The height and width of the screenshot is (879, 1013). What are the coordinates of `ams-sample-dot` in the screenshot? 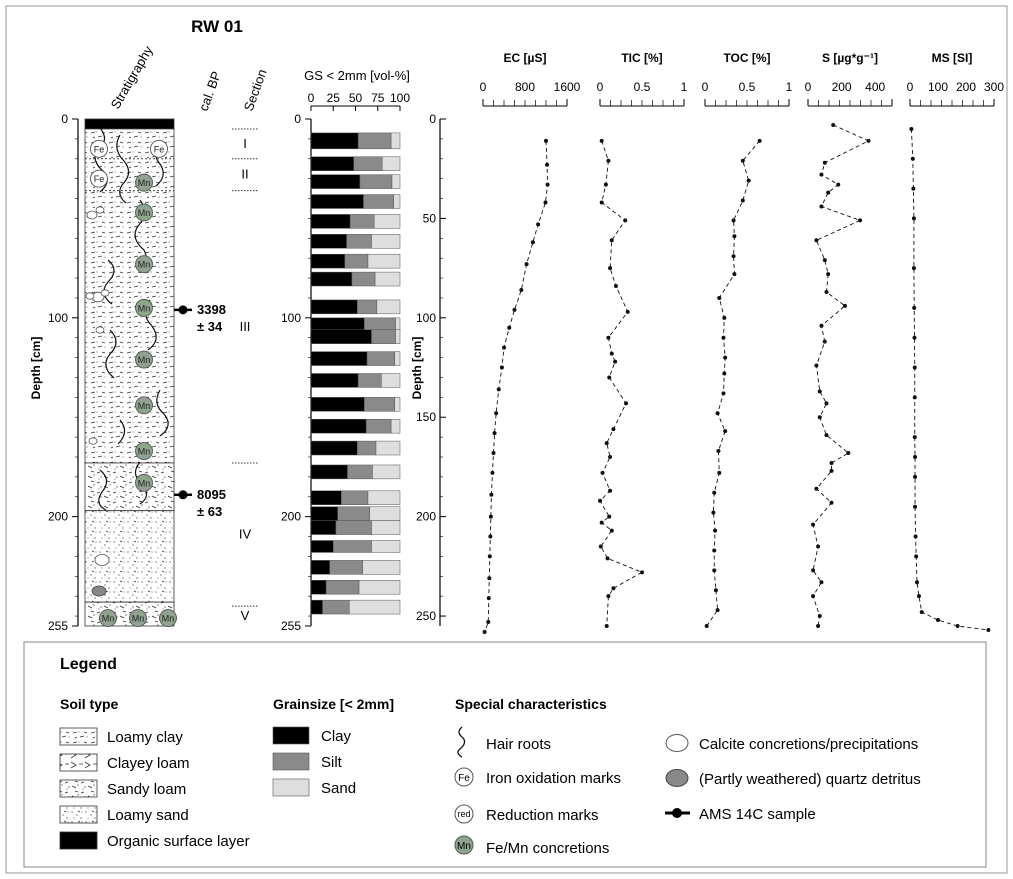 It's located at (183, 495).